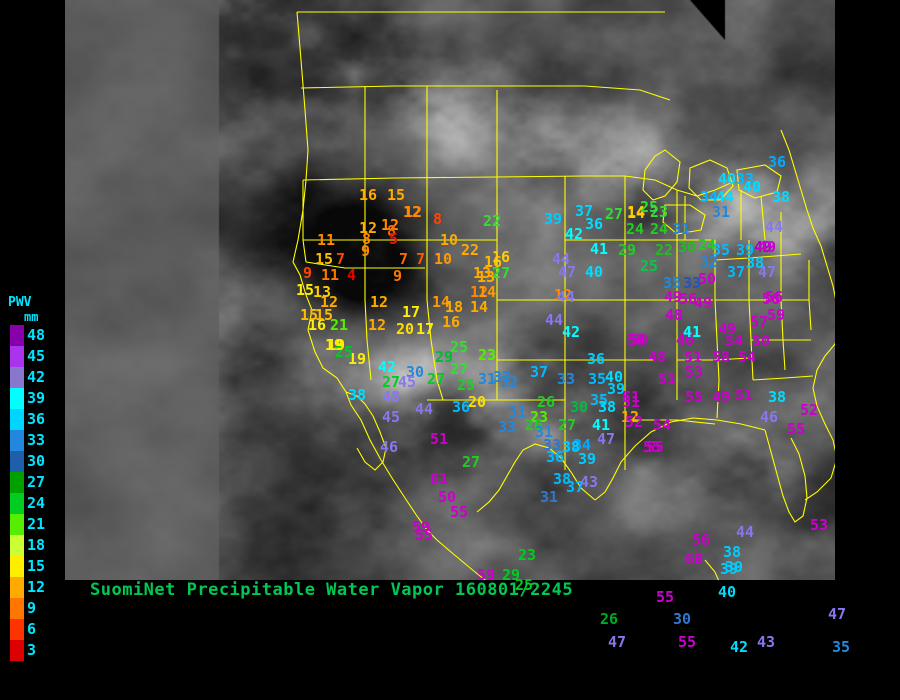 The width and height of the screenshot is (900, 700). Describe the element at coordinates (769, 417) in the screenshot. I see `pwv-station-value: 46` at that location.